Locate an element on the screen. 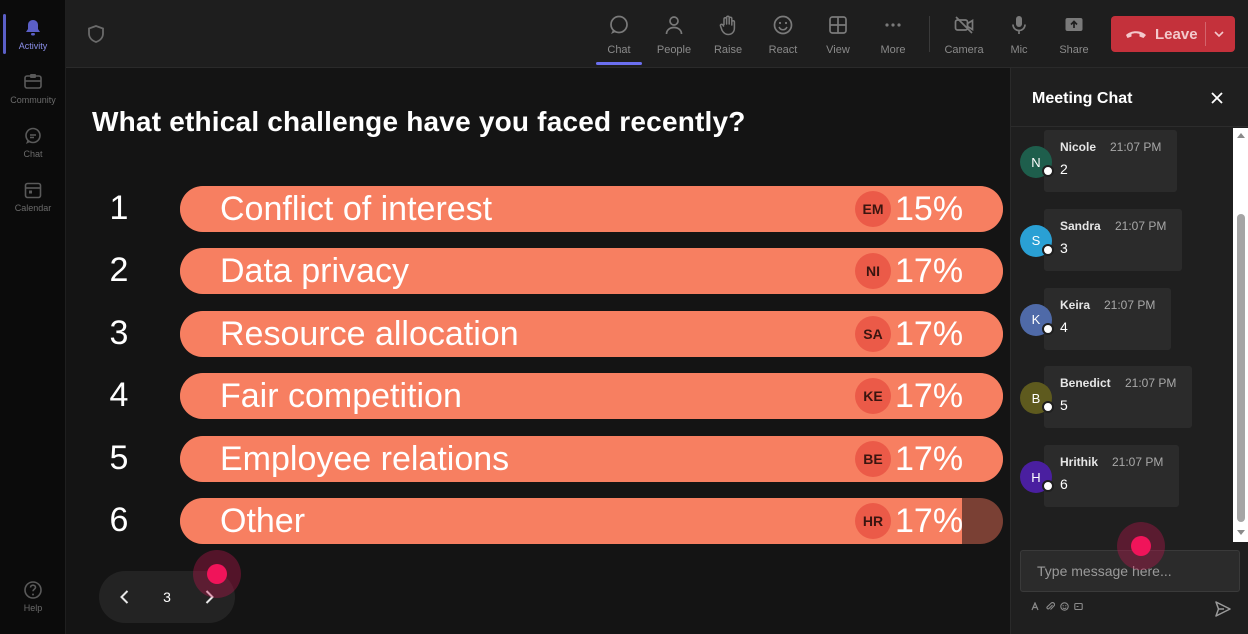 This screenshot has width=1248, height=634. scroll-up-arrow-icon is located at coordinates (1241, 135).